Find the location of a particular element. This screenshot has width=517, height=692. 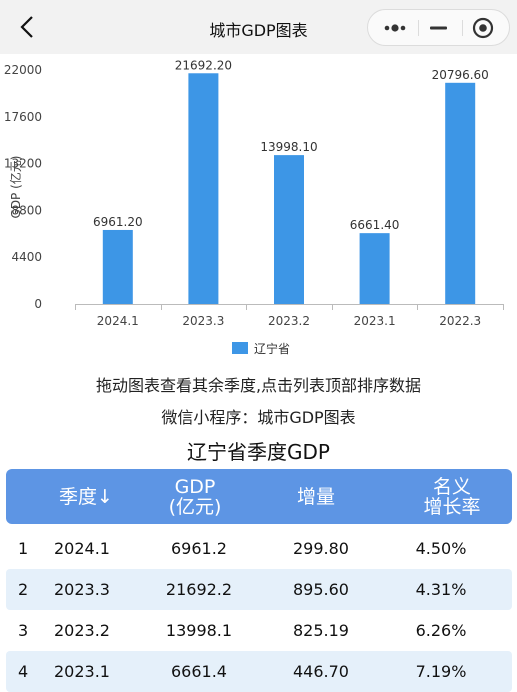

legend-label: 辽宁省 is located at coordinates (272, 348).